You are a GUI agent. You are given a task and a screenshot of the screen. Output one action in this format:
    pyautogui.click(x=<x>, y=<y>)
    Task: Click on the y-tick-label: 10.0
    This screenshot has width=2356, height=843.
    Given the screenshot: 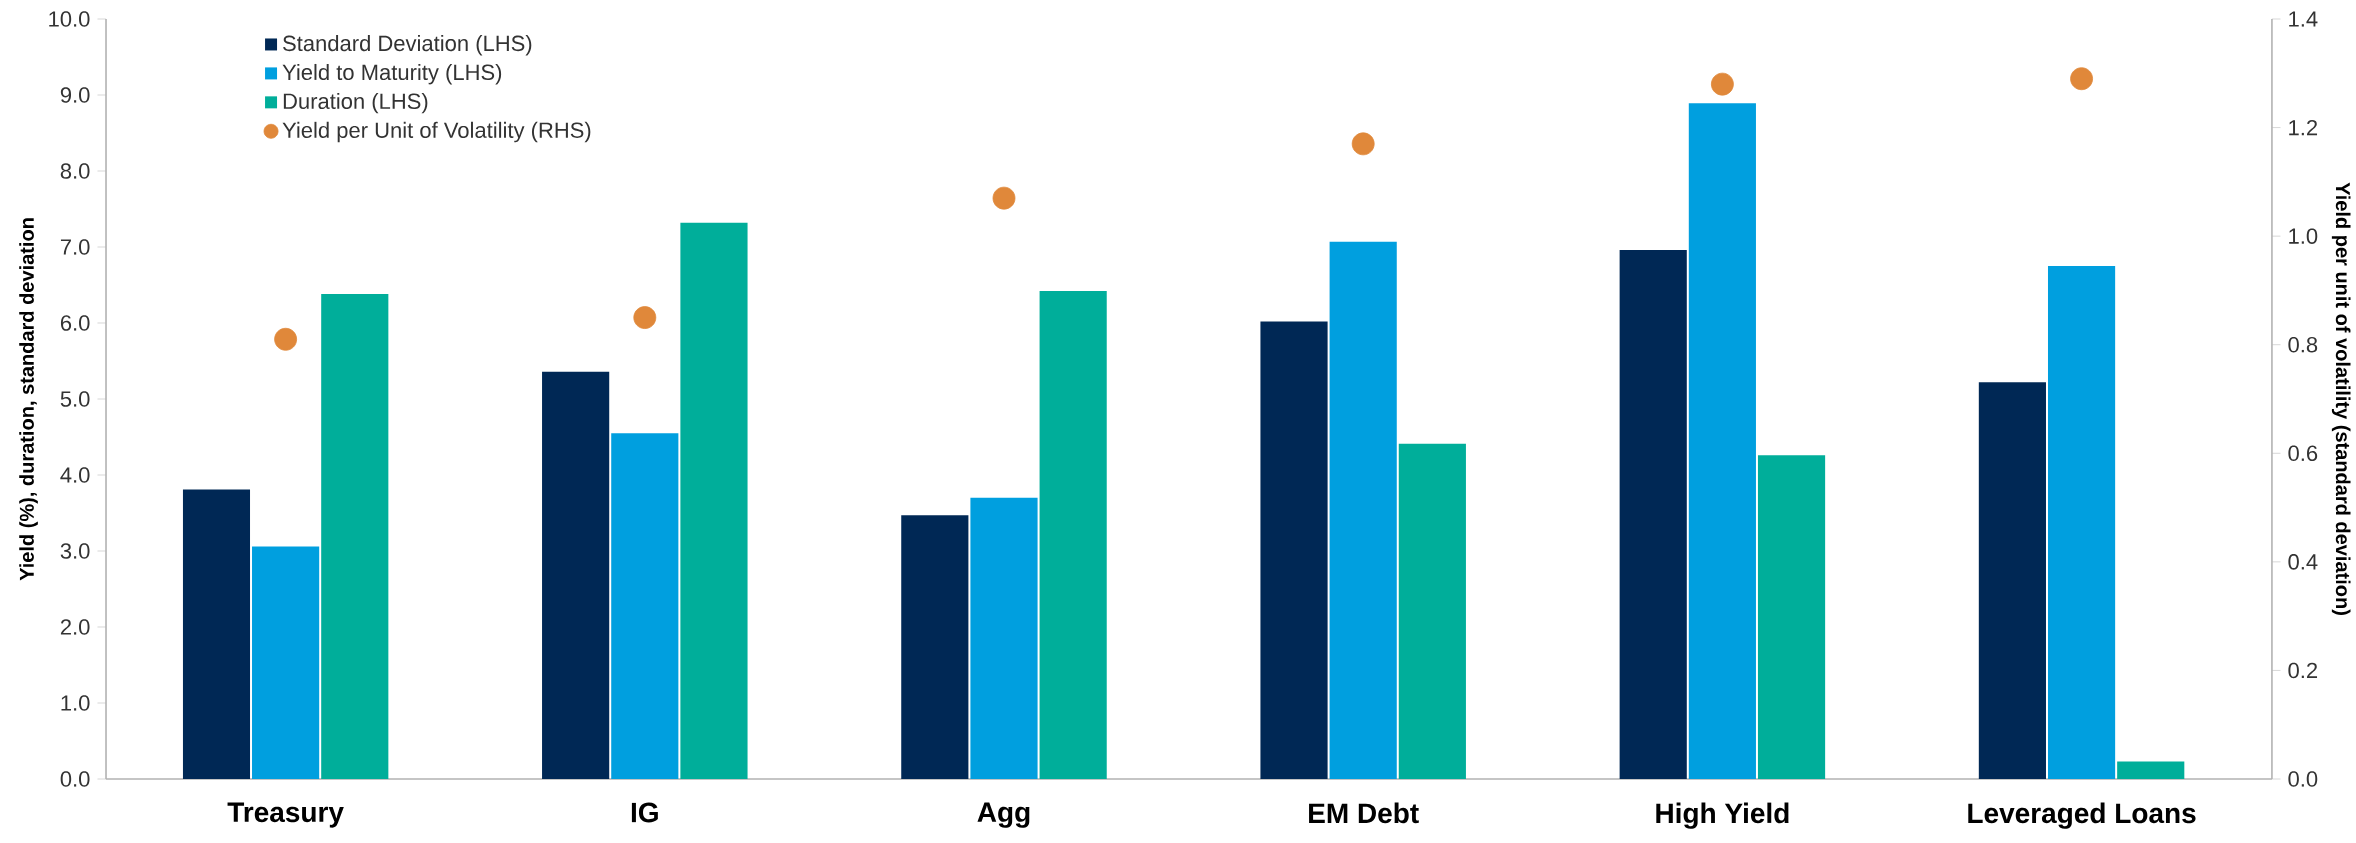 What is the action you would take?
    pyautogui.click(x=69, y=19)
    